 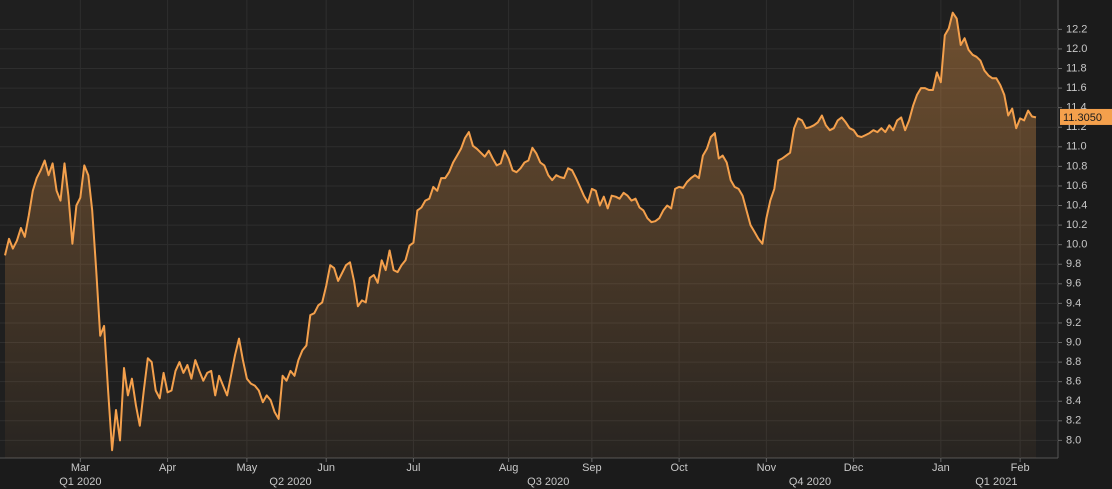 I want to click on last-price-marker, so click(x=1086, y=116).